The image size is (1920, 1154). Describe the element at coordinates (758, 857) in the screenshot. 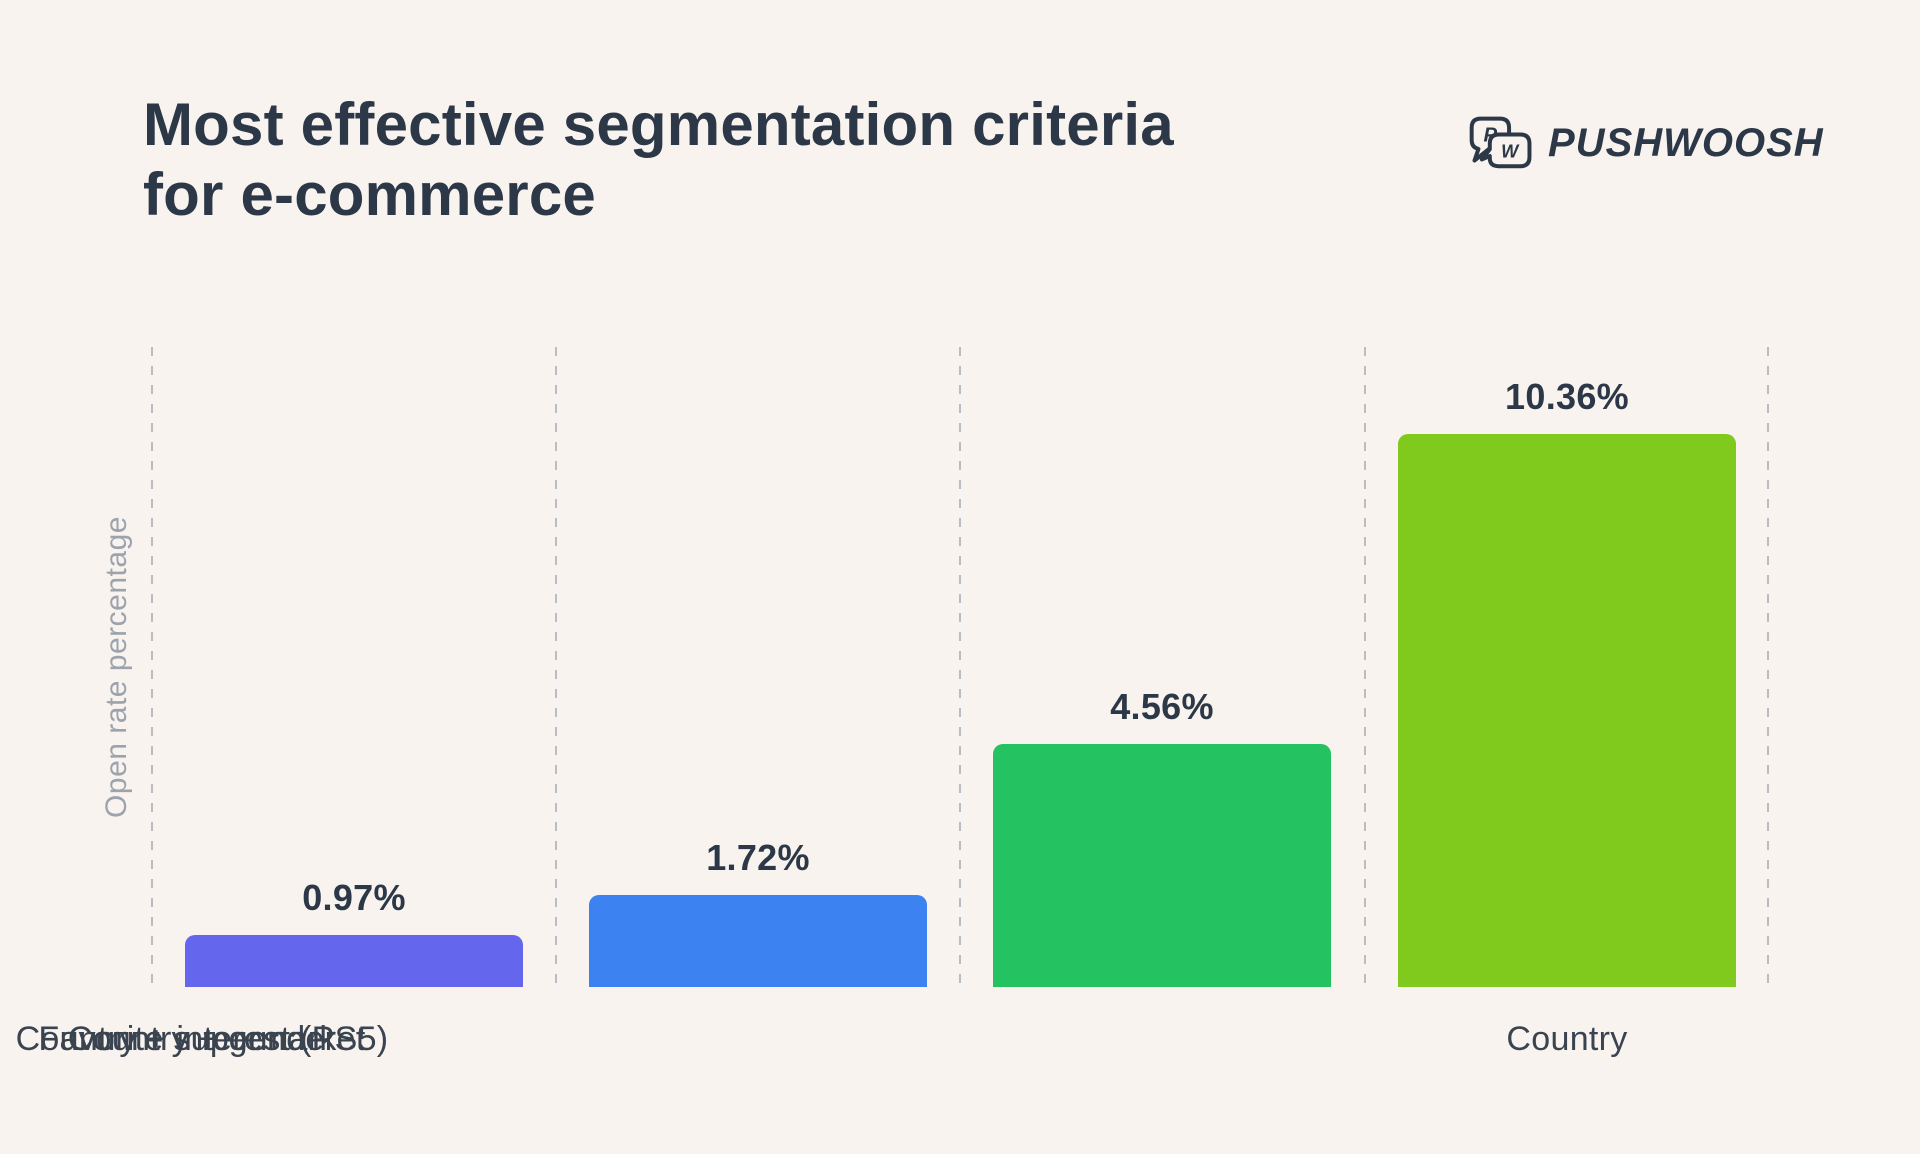

I see `bar-value-label: 1.72%` at that location.